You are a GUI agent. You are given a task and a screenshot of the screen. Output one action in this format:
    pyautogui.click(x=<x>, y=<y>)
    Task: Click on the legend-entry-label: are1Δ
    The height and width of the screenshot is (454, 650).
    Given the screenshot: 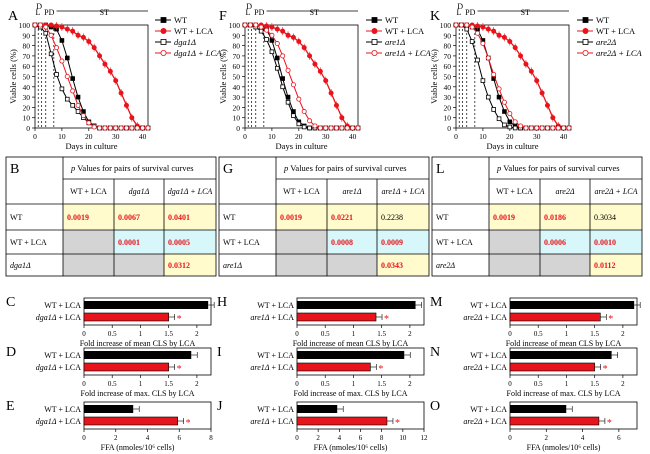 What is the action you would take?
    pyautogui.click(x=395, y=42)
    